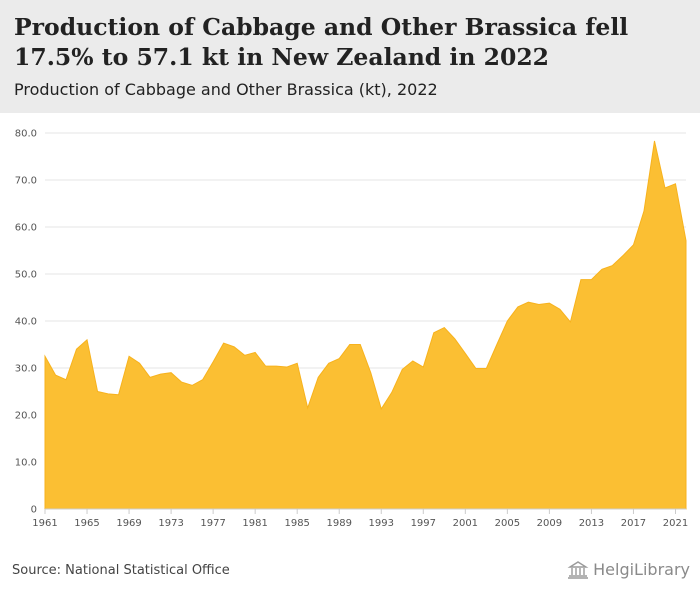 Image resolution: width=700 pixels, height=596 pixels. I want to click on x-tick-label: 1989, so click(339, 523).